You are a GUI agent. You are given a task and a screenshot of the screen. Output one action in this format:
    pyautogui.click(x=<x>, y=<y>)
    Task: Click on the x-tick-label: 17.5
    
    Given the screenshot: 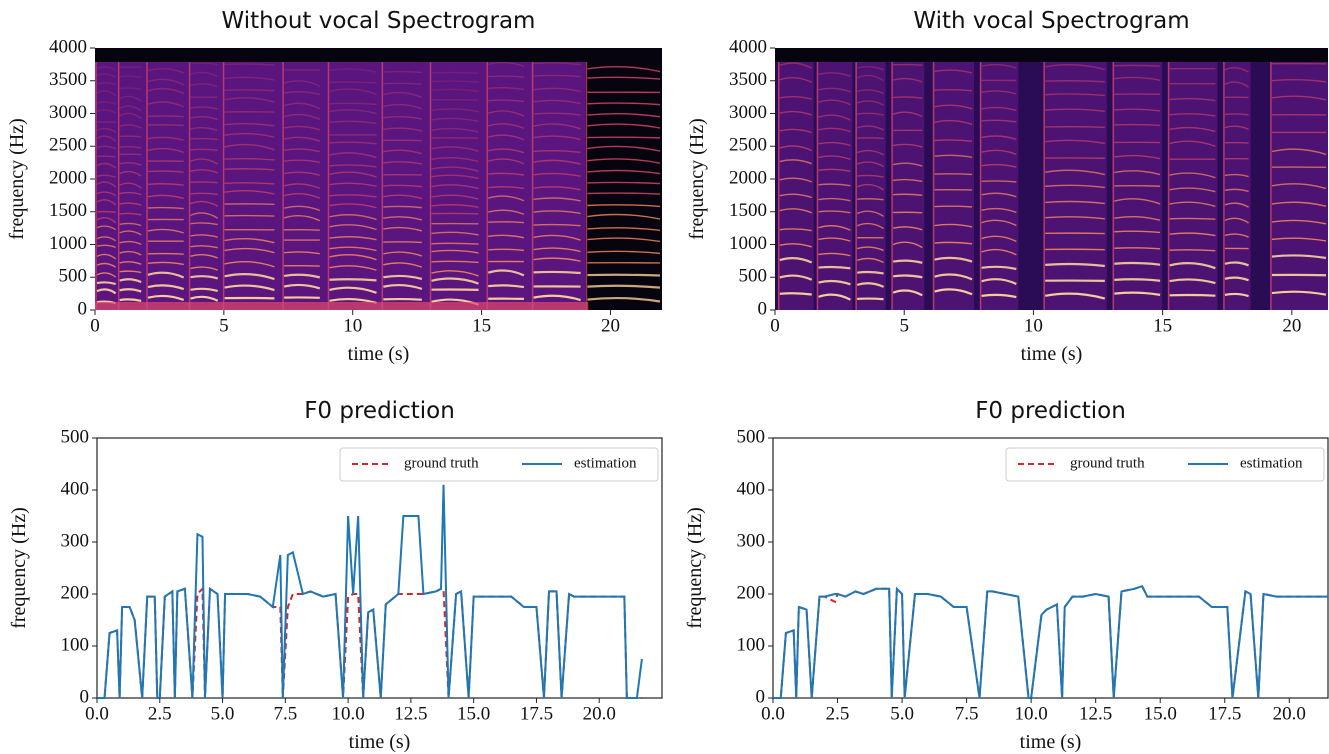 What is the action you would take?
    pyautogui.click(x=1224, y=713)
    